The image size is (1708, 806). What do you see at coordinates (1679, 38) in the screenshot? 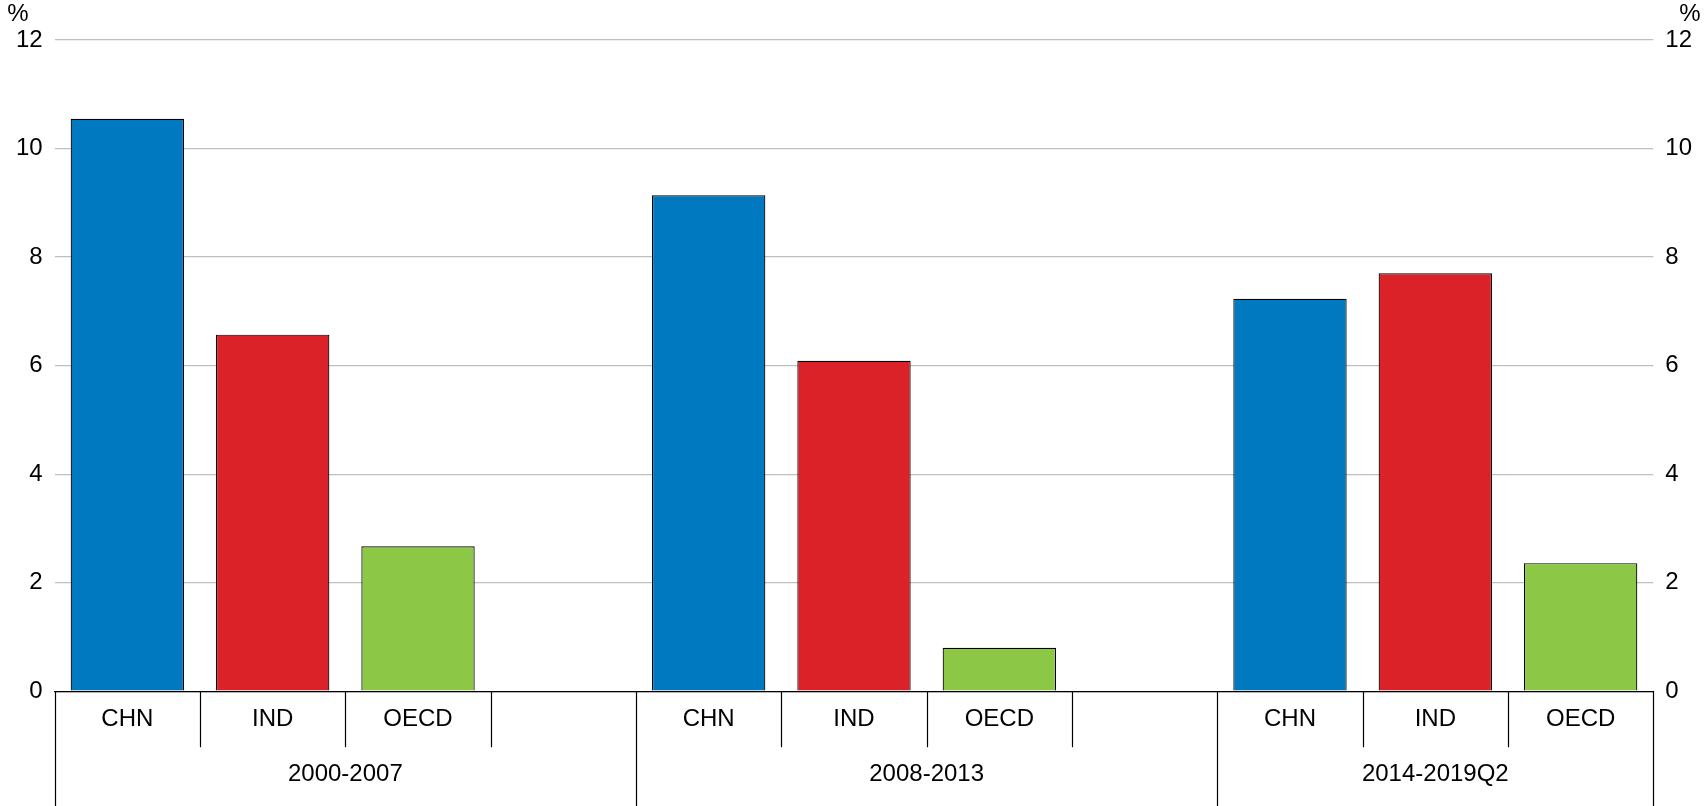
I see `y2-tick-label: 12` at bounding box center [1679, 38].